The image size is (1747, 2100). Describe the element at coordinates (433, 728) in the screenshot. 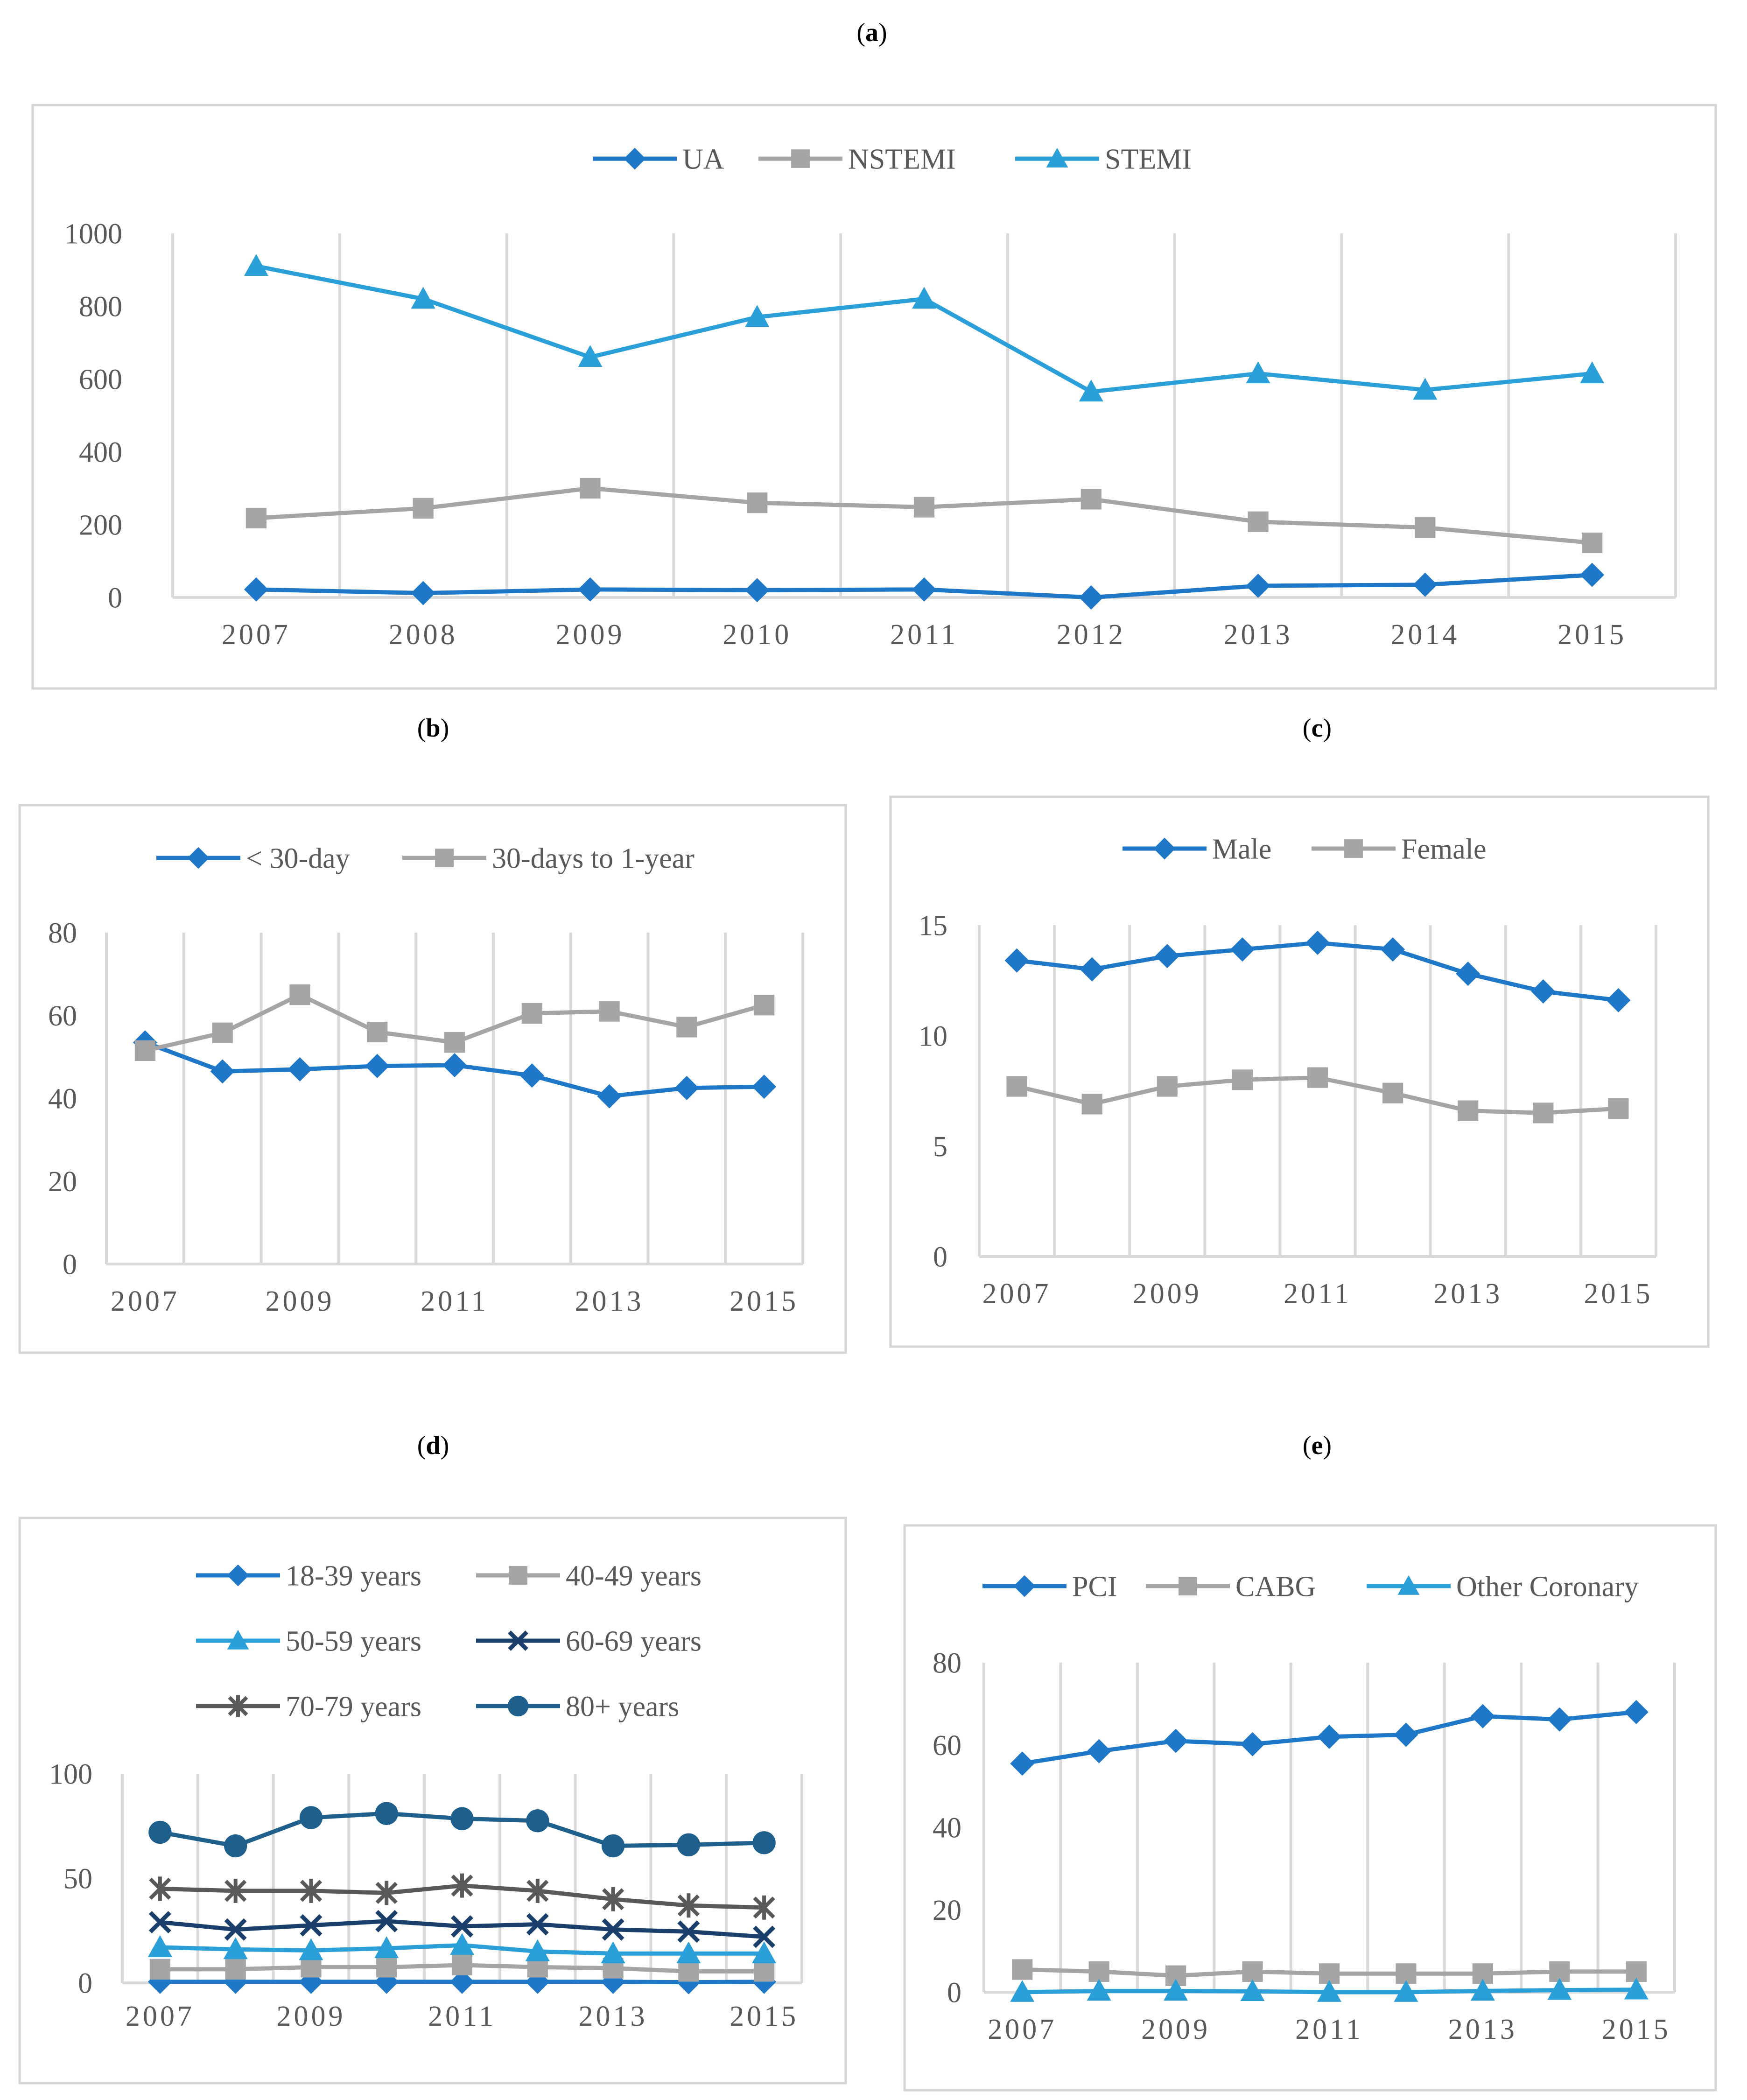

I see `panel-label: (b)` at that location.